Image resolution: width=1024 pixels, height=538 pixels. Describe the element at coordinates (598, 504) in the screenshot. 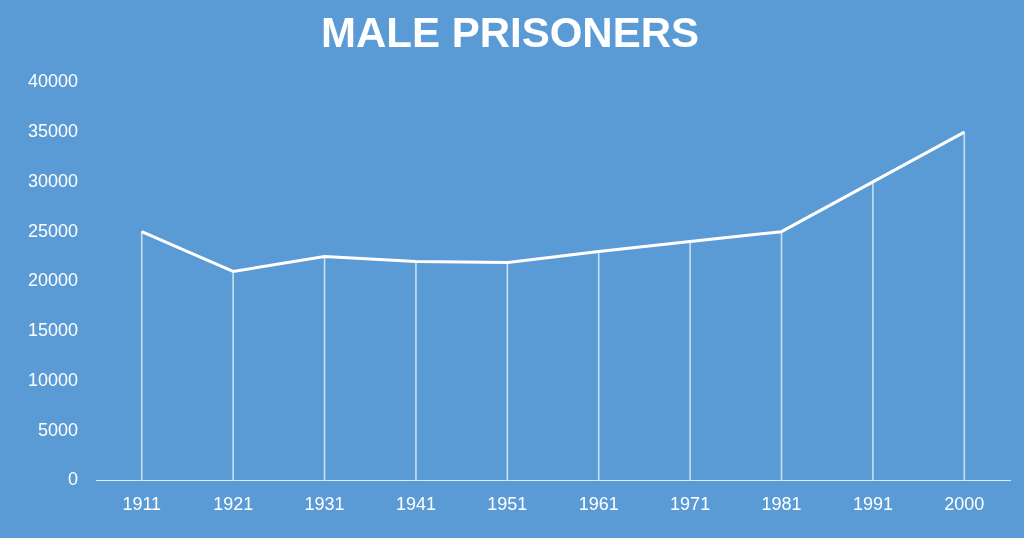

I see `x-tick-label: 1961` at that location.